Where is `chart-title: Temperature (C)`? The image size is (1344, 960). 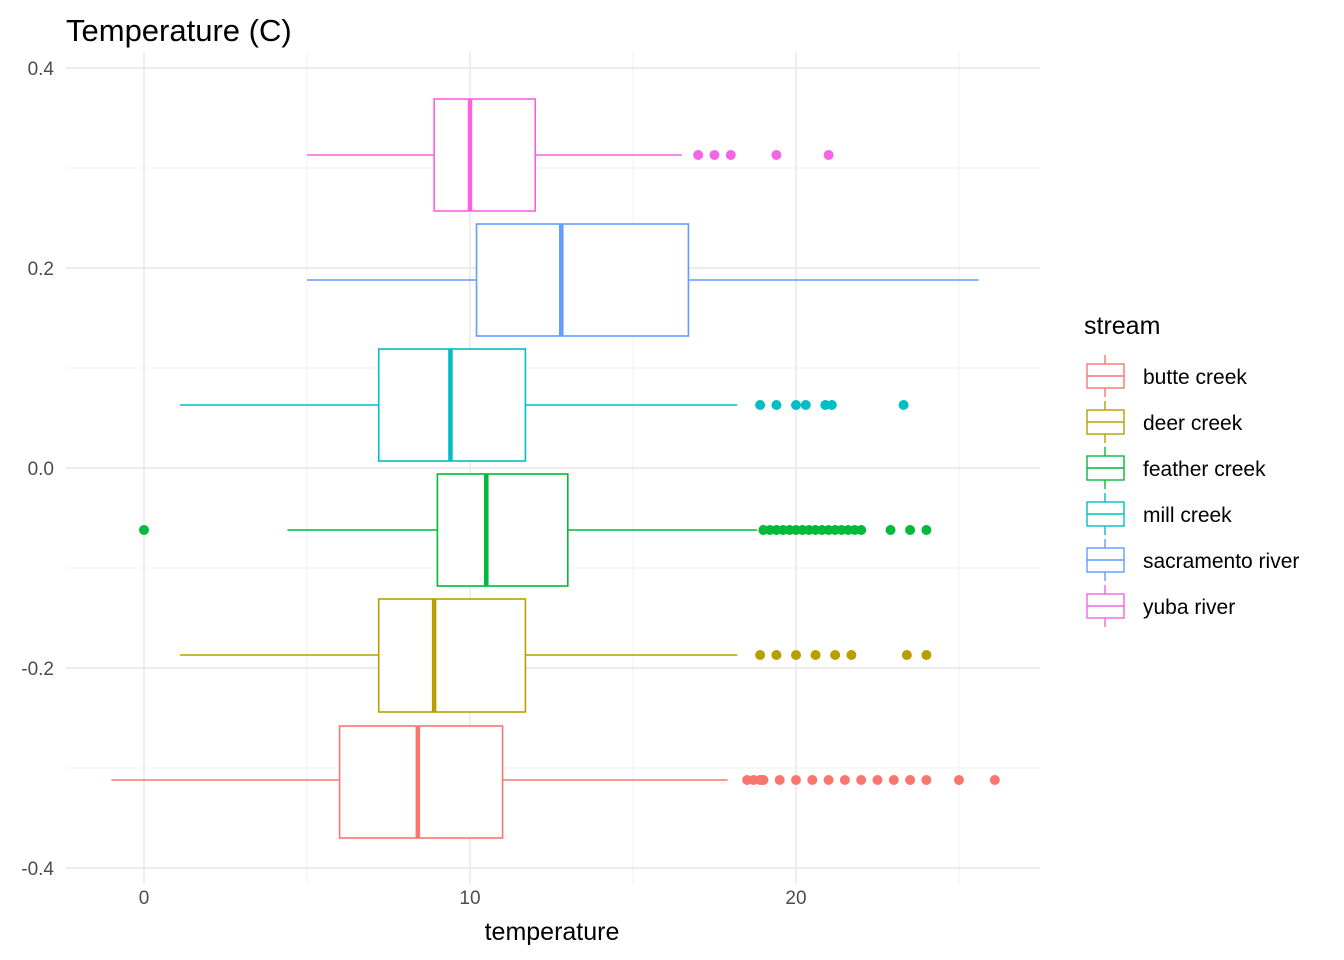
chart-title: Temperature (C) is located at coordinates (179, 30).